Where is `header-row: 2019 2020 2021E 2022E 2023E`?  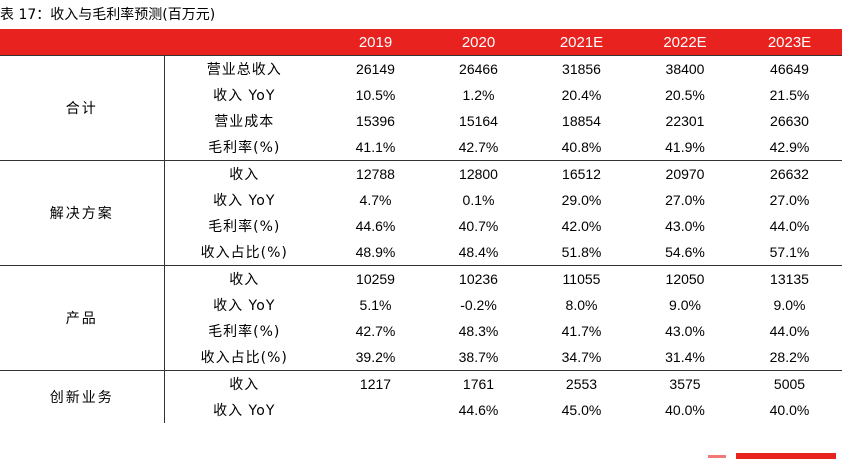
header-row: 2019 2020 2021E 2022E 2023E is located at coordinates (421, 42).